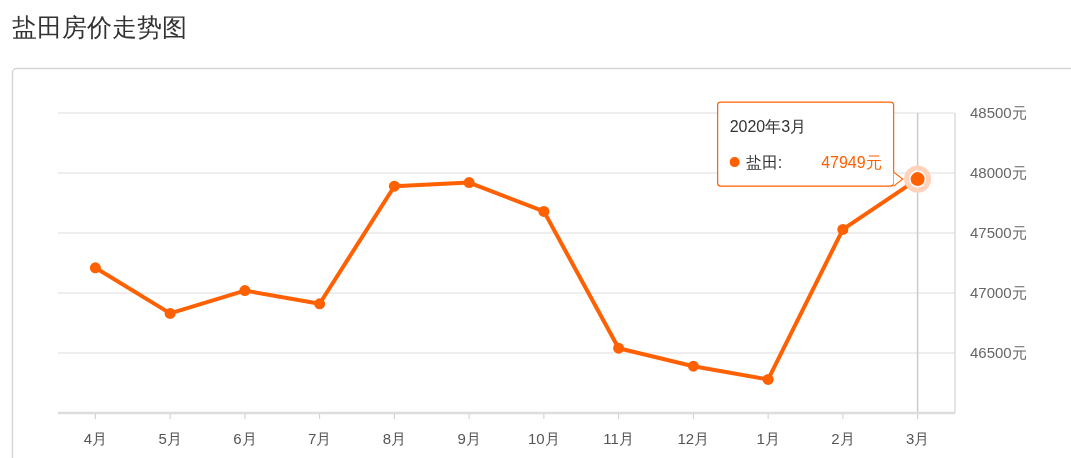 The image size is (1071, 458). What do you see at coordinates (618, 438) in the screenshot?
I see `x-tick-label: 11月` at bounding box center [618, 438].